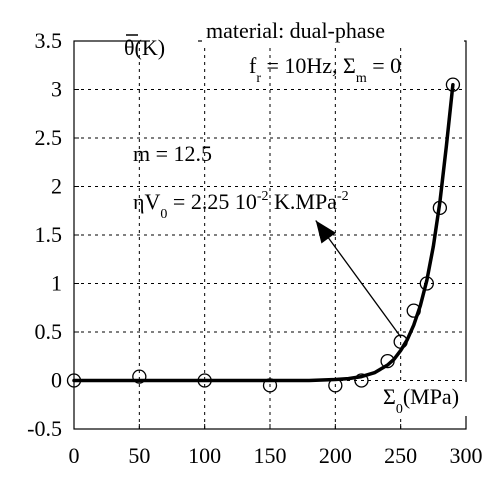 This screenshot has width=494, height=484. I want to click on y-tick-label-6: 0.5, so click(49, 331).